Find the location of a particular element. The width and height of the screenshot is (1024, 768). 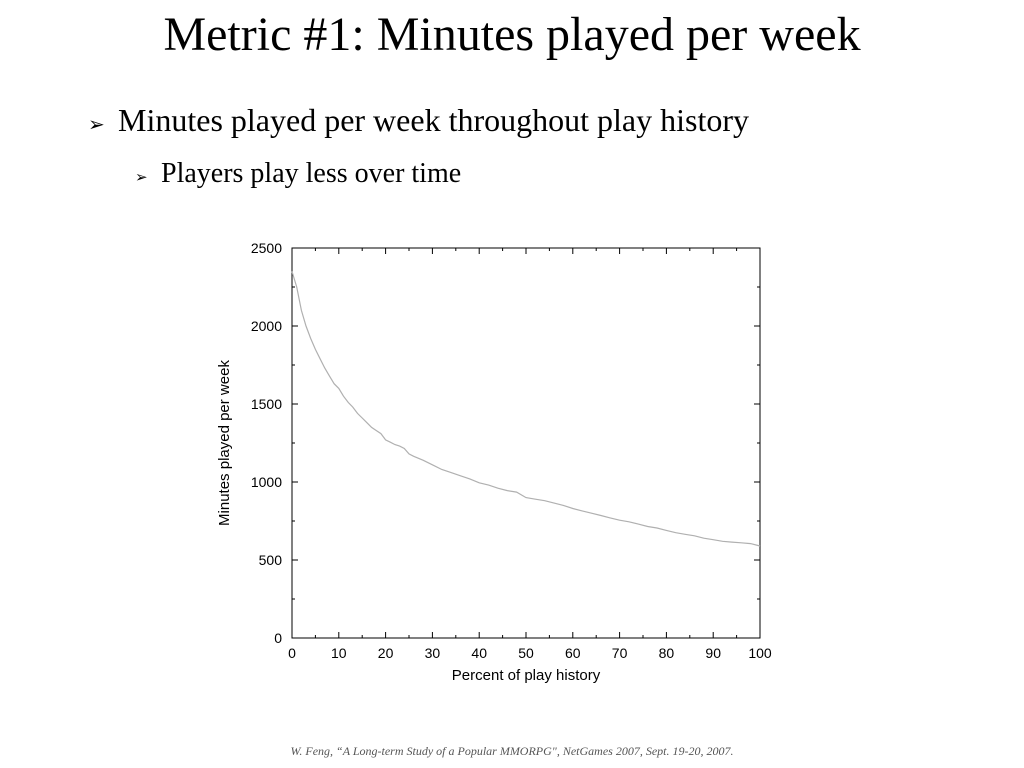

y-tick-label: 1500 is located at coordinates (266, 404).